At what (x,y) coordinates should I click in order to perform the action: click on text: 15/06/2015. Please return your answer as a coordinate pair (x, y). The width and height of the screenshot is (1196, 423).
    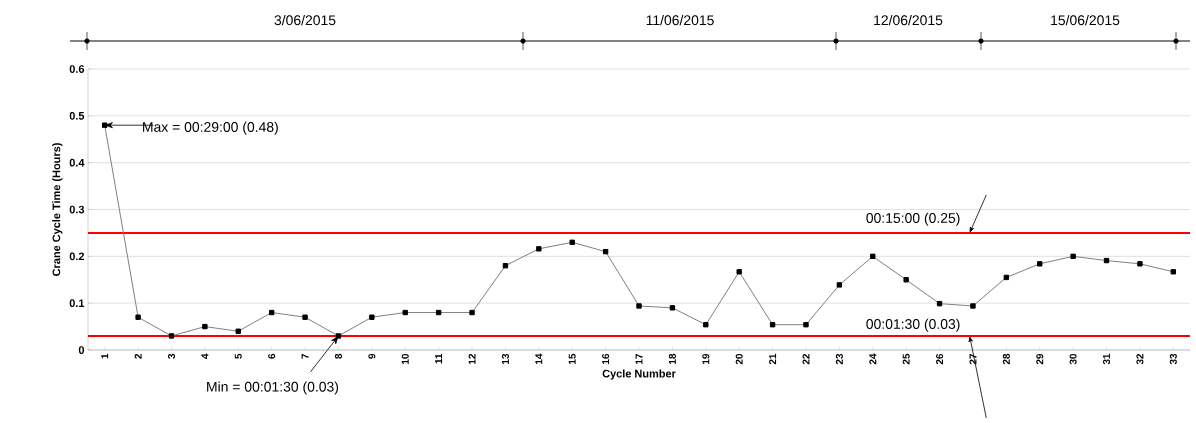
    Looking at the image, I should click on (1085, 20).